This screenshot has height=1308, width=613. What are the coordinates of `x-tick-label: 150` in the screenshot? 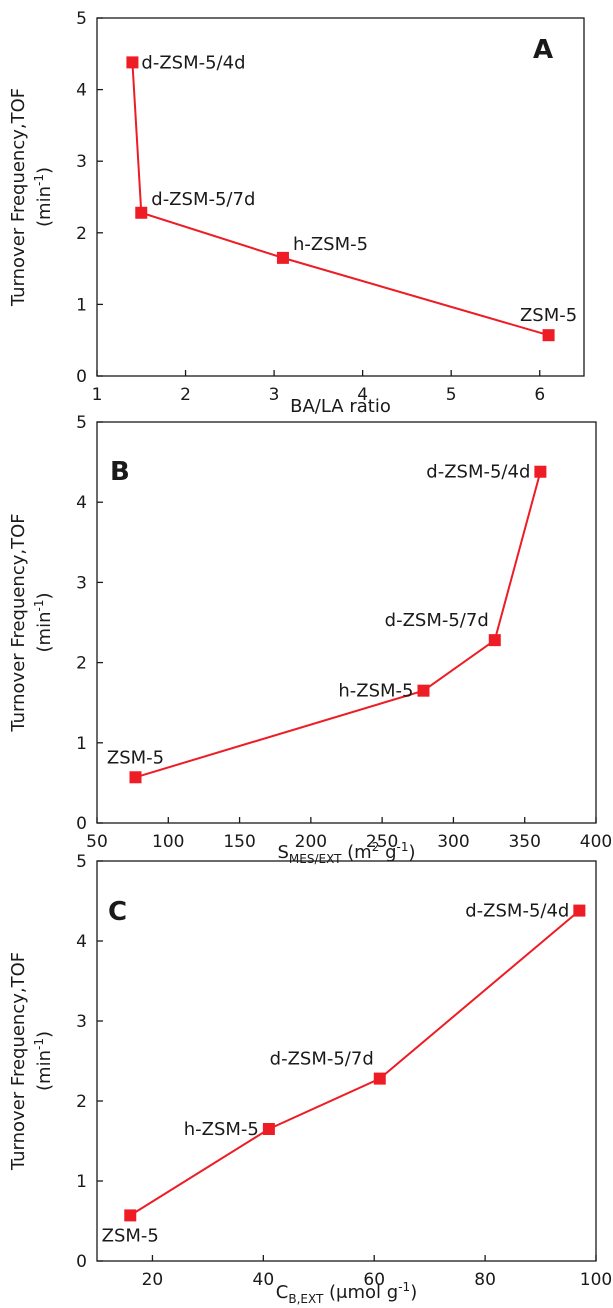 It's located at (239, 842).